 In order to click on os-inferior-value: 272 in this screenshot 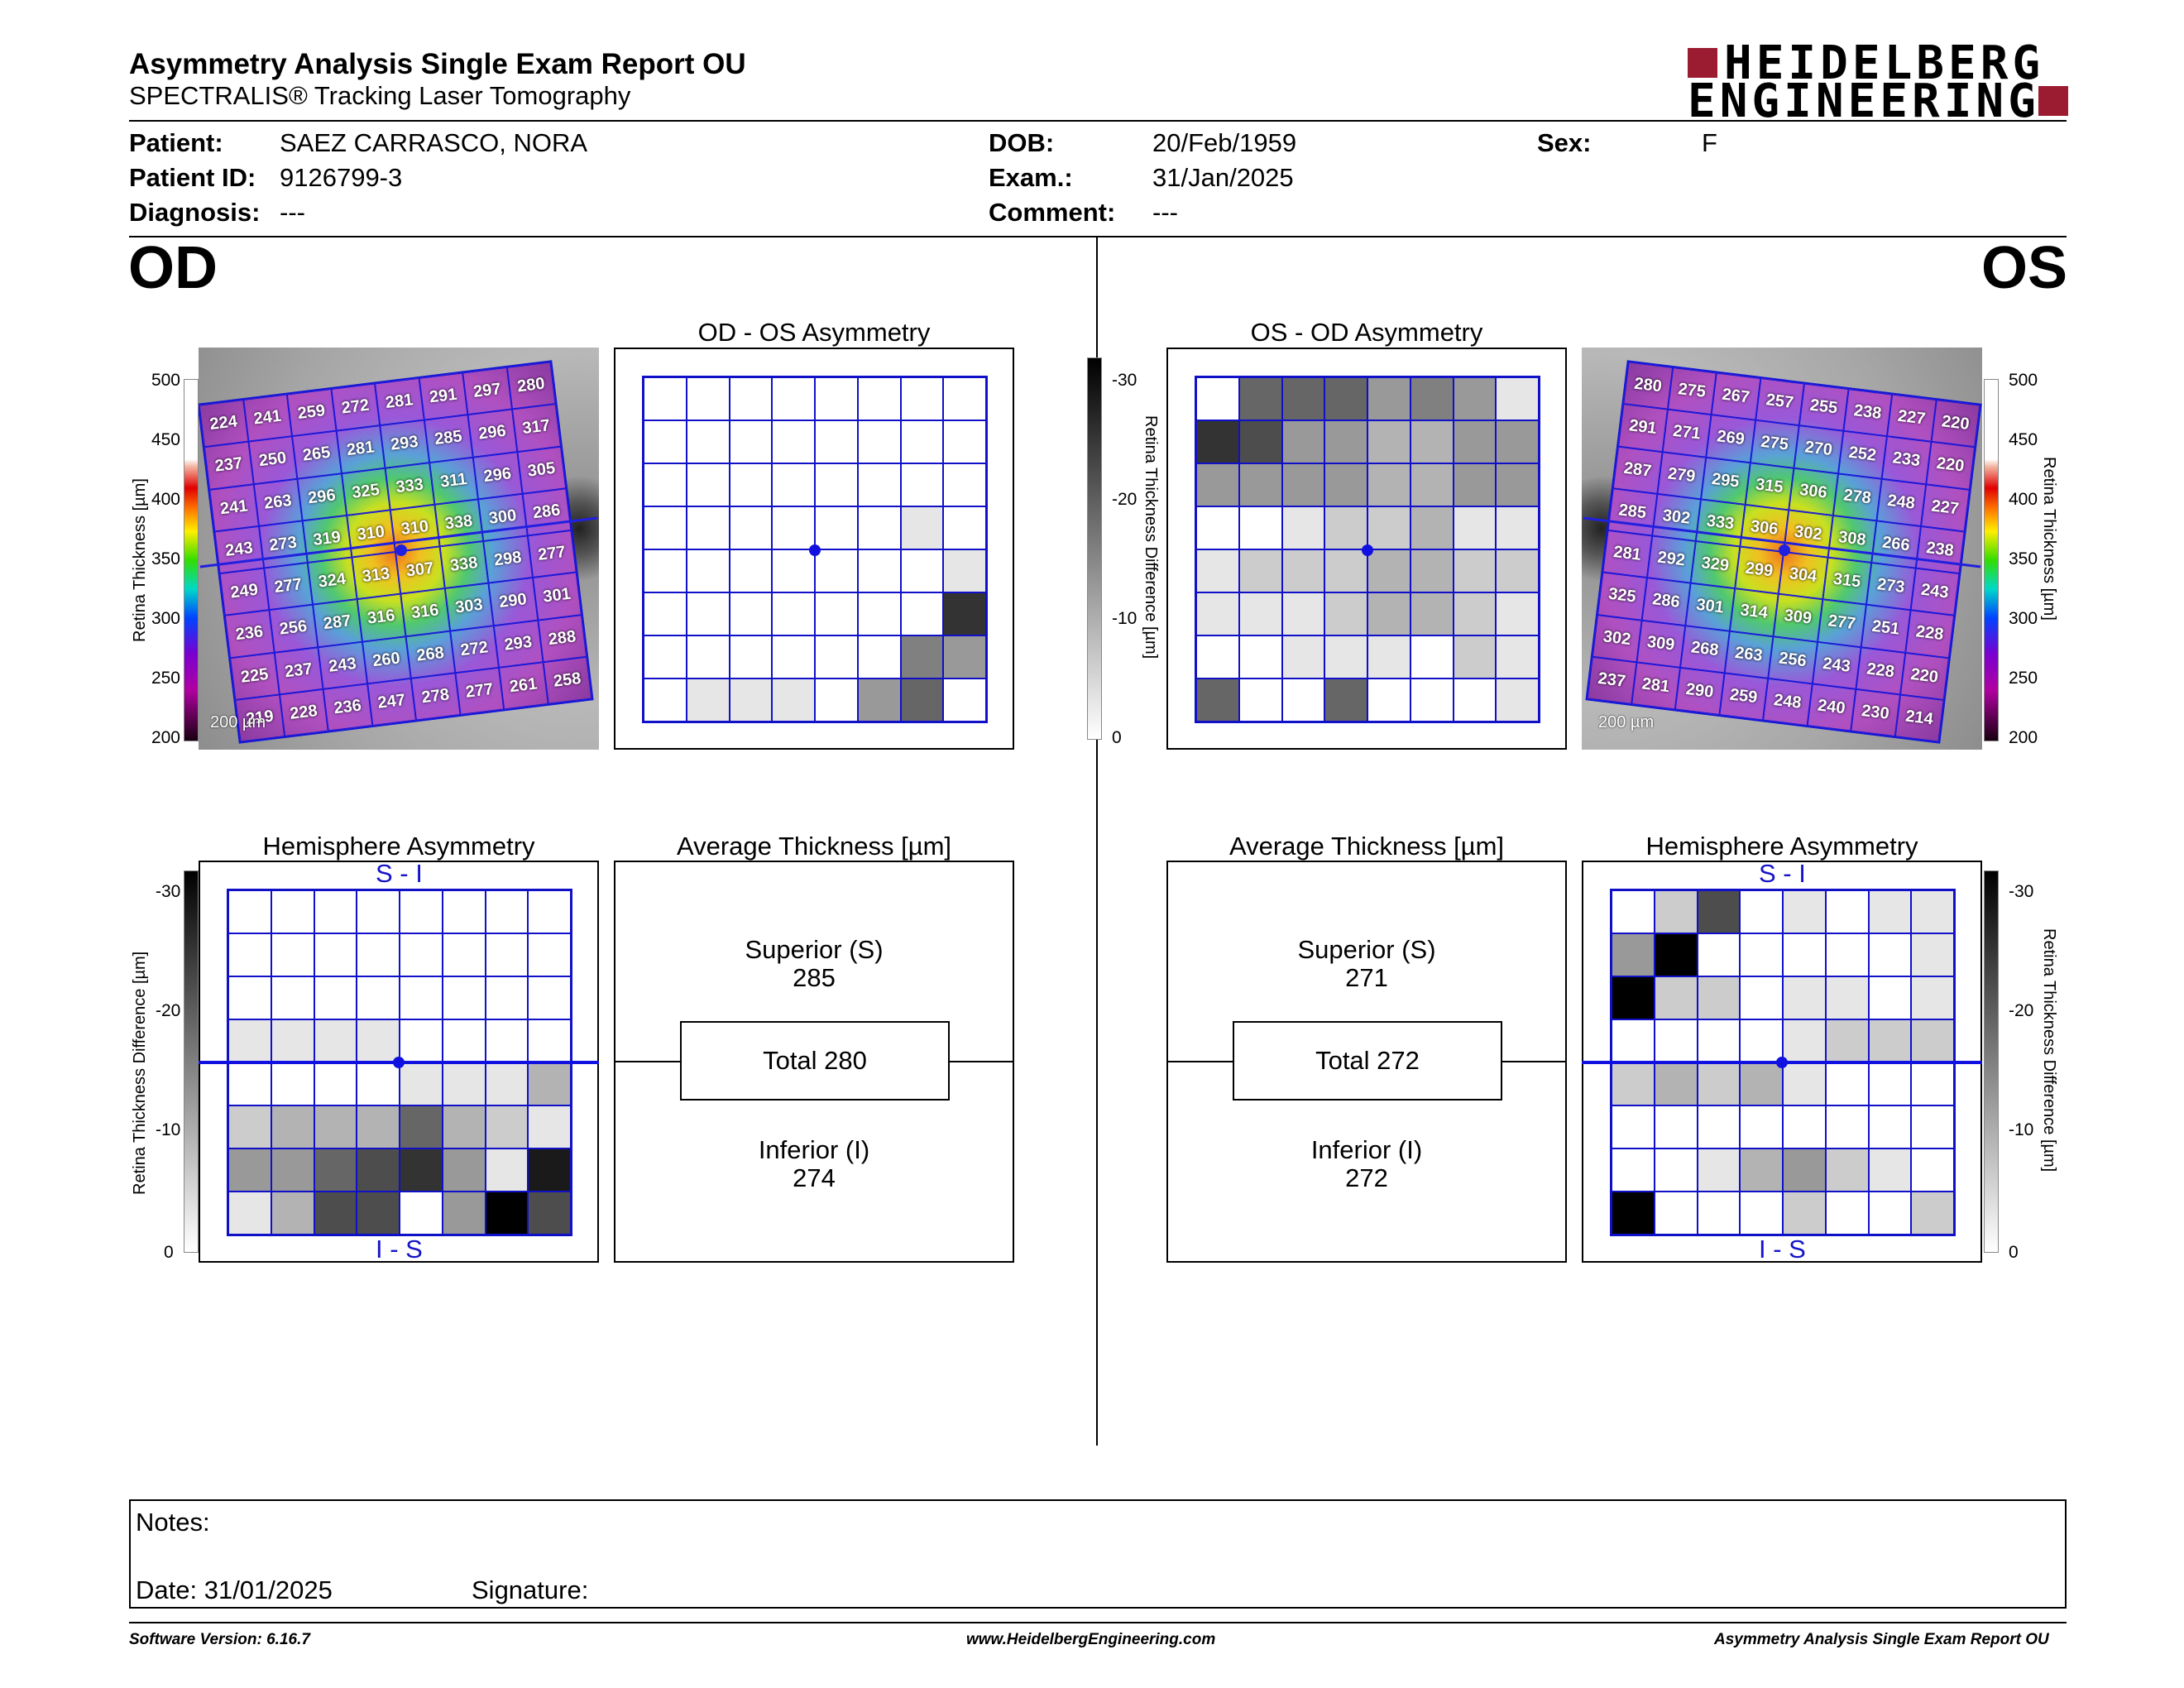, I will do `click(1366, 1177)`.